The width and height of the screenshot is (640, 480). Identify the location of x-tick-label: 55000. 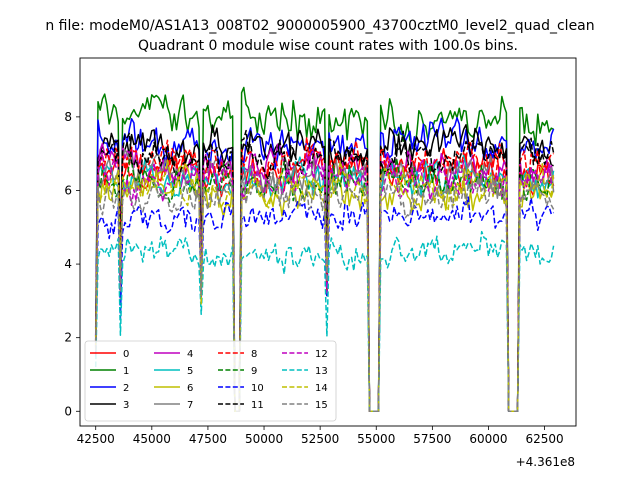
(376, 439).